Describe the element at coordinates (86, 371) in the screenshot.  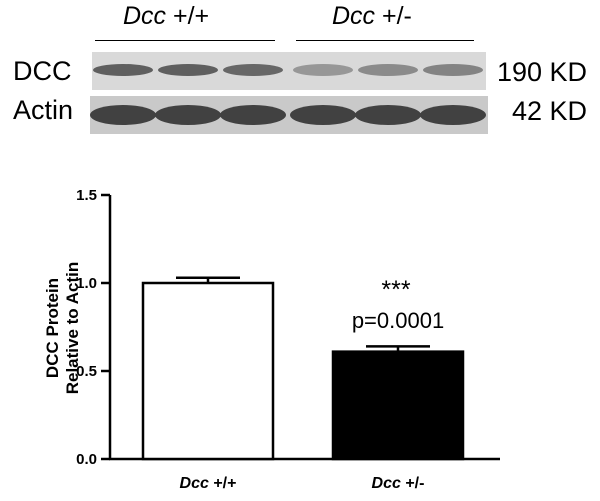
I see `y-tick-label: 0.5` at that location.